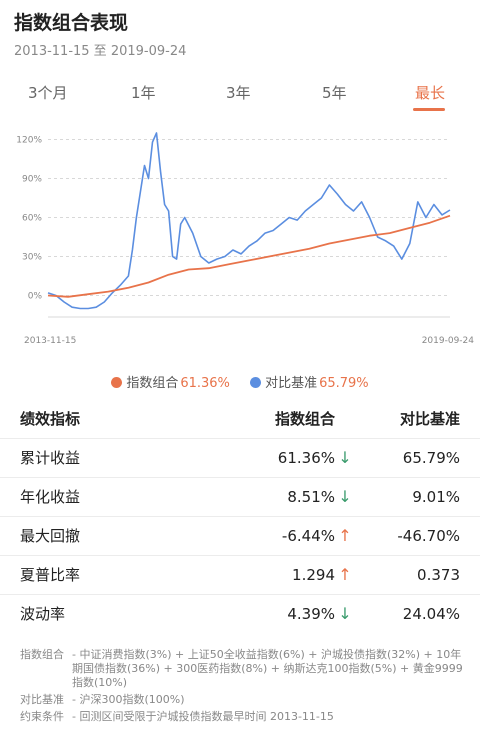 The image size is (480, 740). What do you see at coordinates (29, 141) in the screenshot?
I see `y-tick-label: 120%` at bounding box center [29, 141].